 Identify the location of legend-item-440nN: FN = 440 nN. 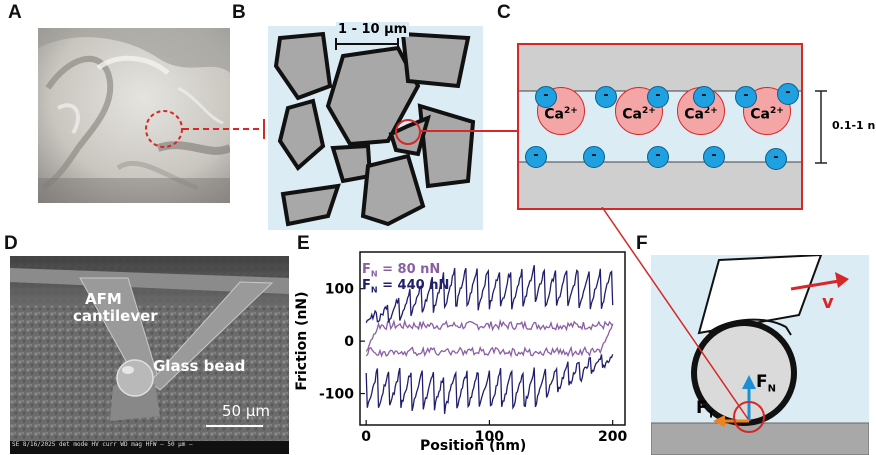
(405, 286).